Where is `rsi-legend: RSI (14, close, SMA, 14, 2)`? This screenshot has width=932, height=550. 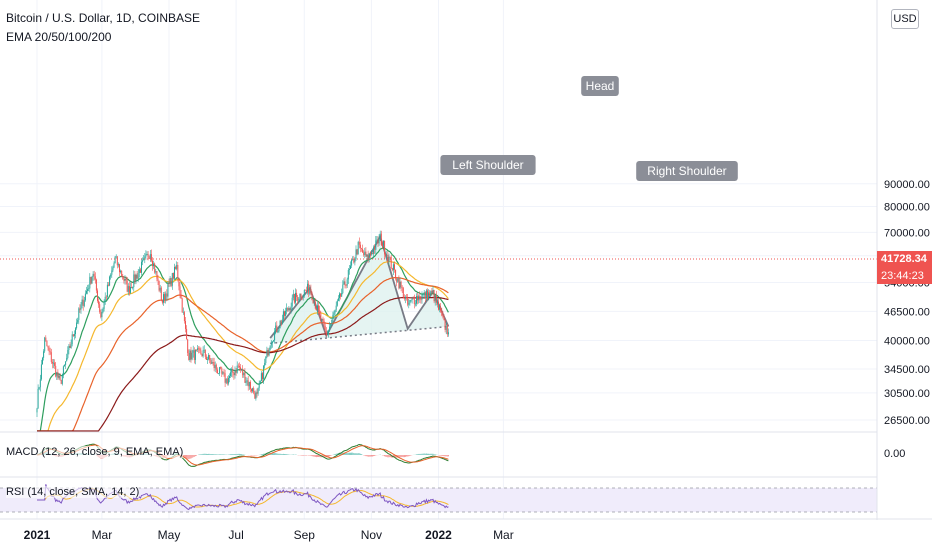 rsi-legend: RSI (14, close, SMA, 14, 2) is located at coordinates (73, 492).